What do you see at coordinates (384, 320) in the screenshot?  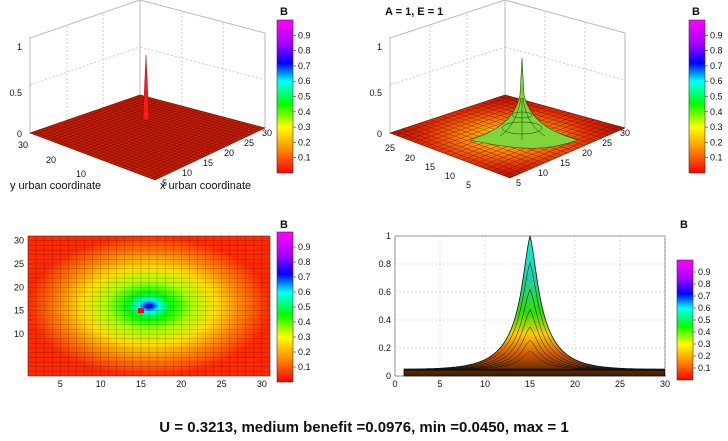 I see `y-tick-label: 0.4` at bounding box center [384, 320].